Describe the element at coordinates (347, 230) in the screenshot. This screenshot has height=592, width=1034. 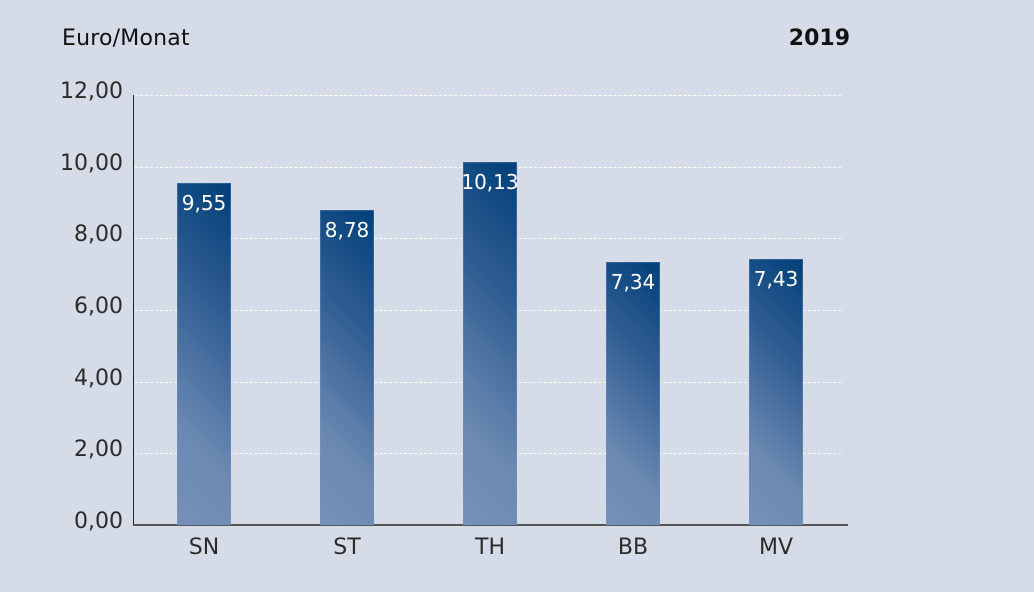
I see `bar-value-label: 8,78` at that location.